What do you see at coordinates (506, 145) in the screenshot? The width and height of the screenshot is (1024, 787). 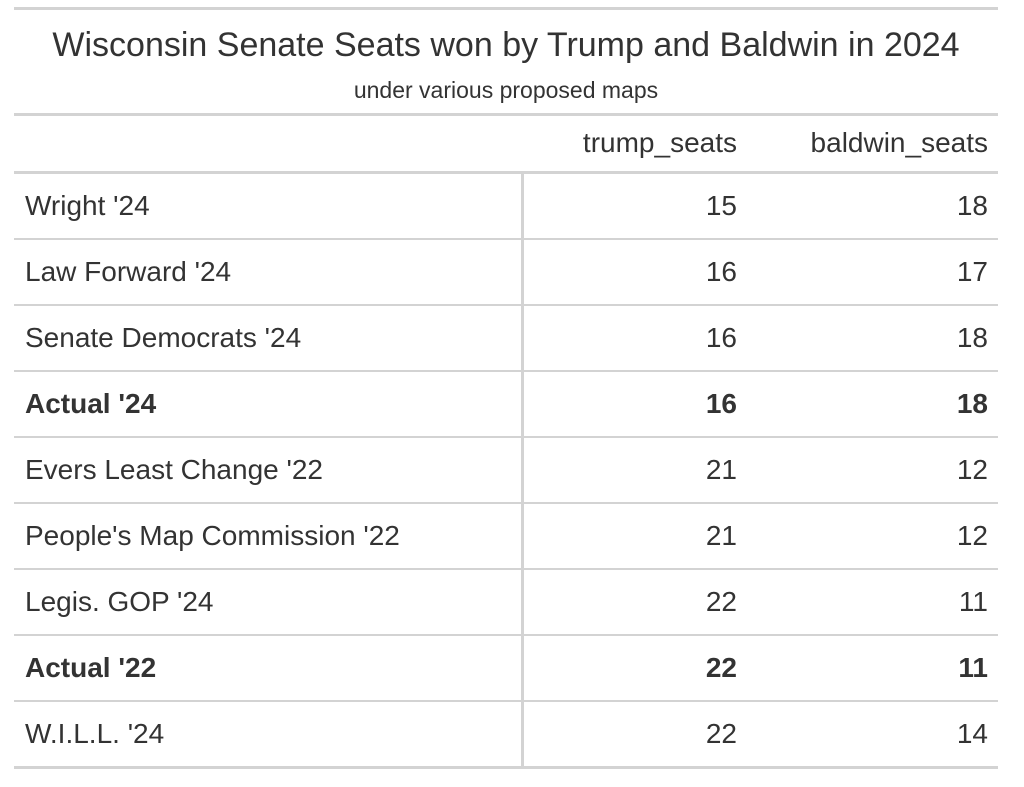 I see `column-header-row: trump_seats baldwin_seats` at bounding box center [506, 145].